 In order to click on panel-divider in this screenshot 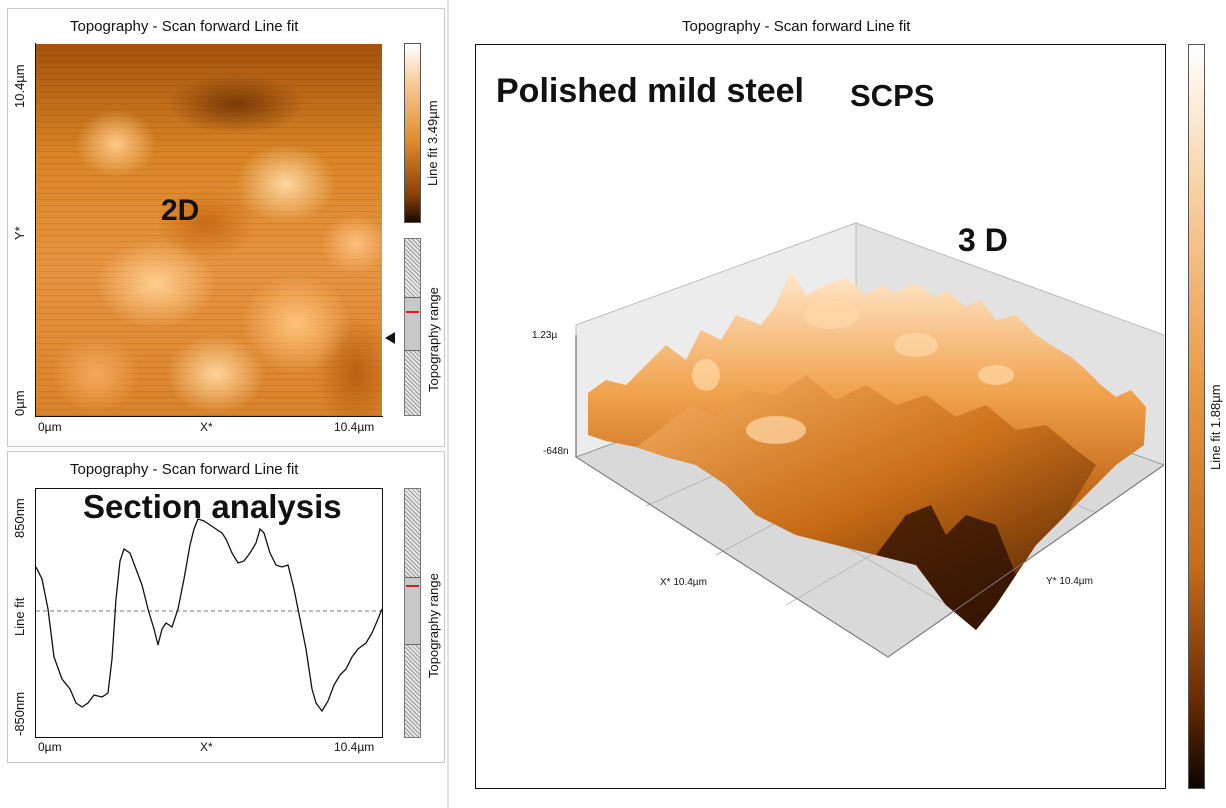, I will do `click(448, 404)`.